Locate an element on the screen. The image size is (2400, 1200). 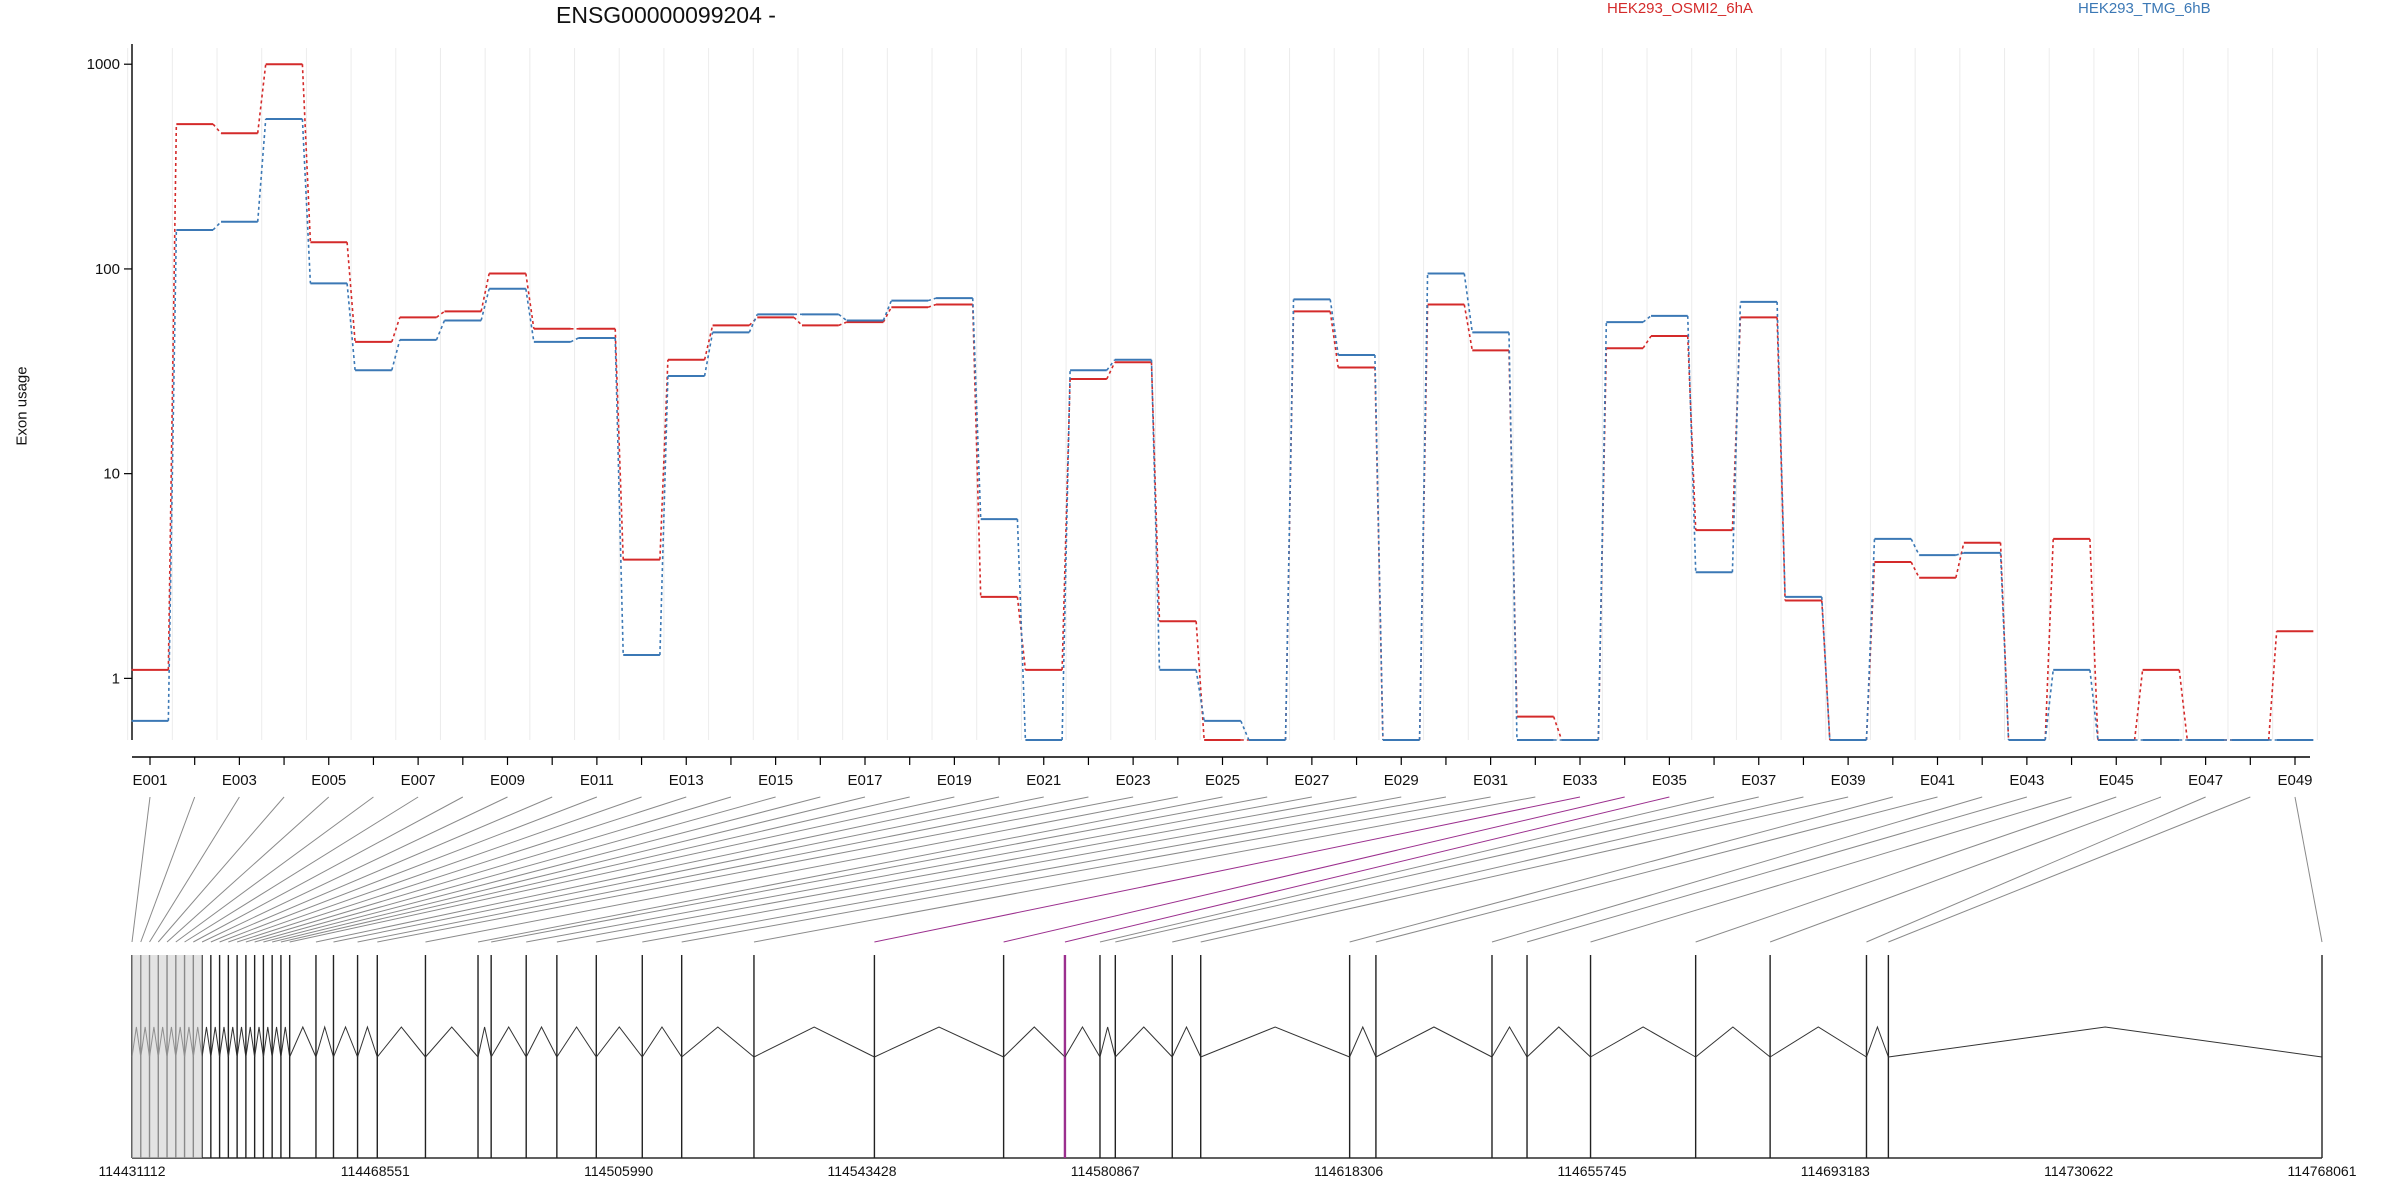
gene-coordinate-label: 114543428 is located at coordinates (861, 1171).